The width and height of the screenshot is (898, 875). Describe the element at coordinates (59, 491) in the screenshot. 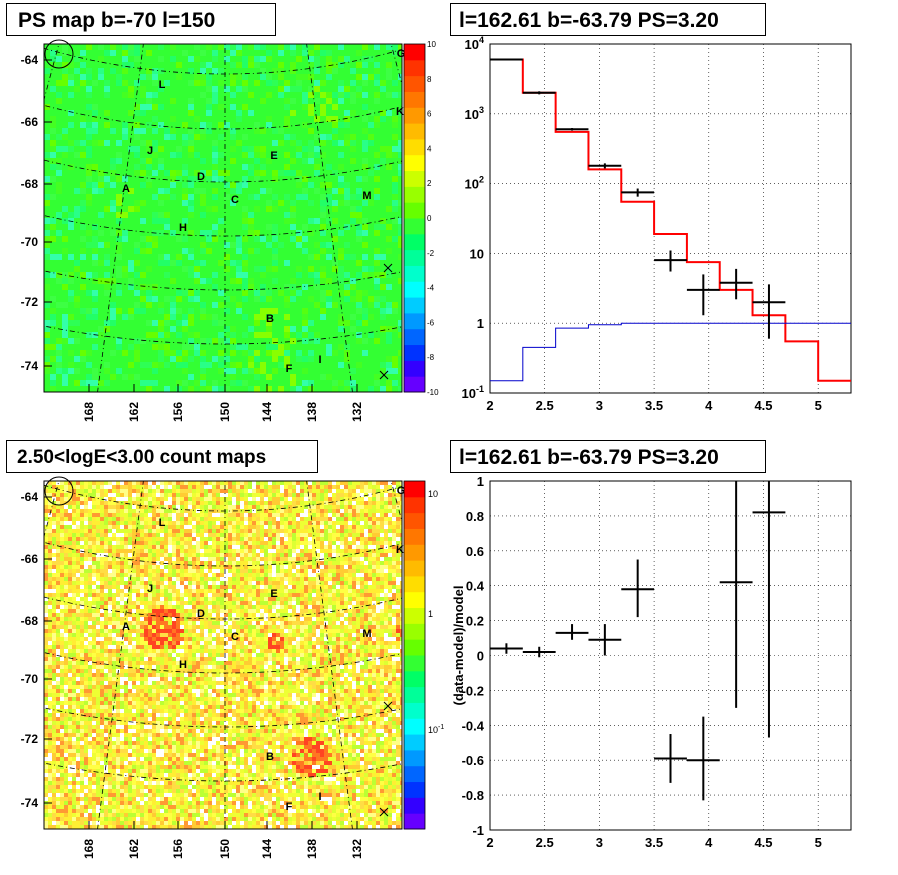

I see `roi-circle-marker` at that location.